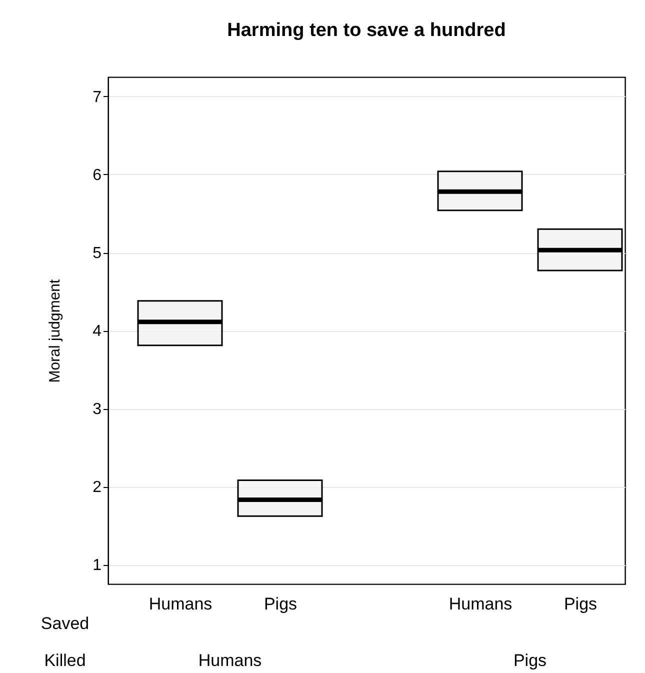  What do you see at coordinates (97, 565) in the screenshot?
I see `y-tick-label: 1` at bounding box center [97, 565].